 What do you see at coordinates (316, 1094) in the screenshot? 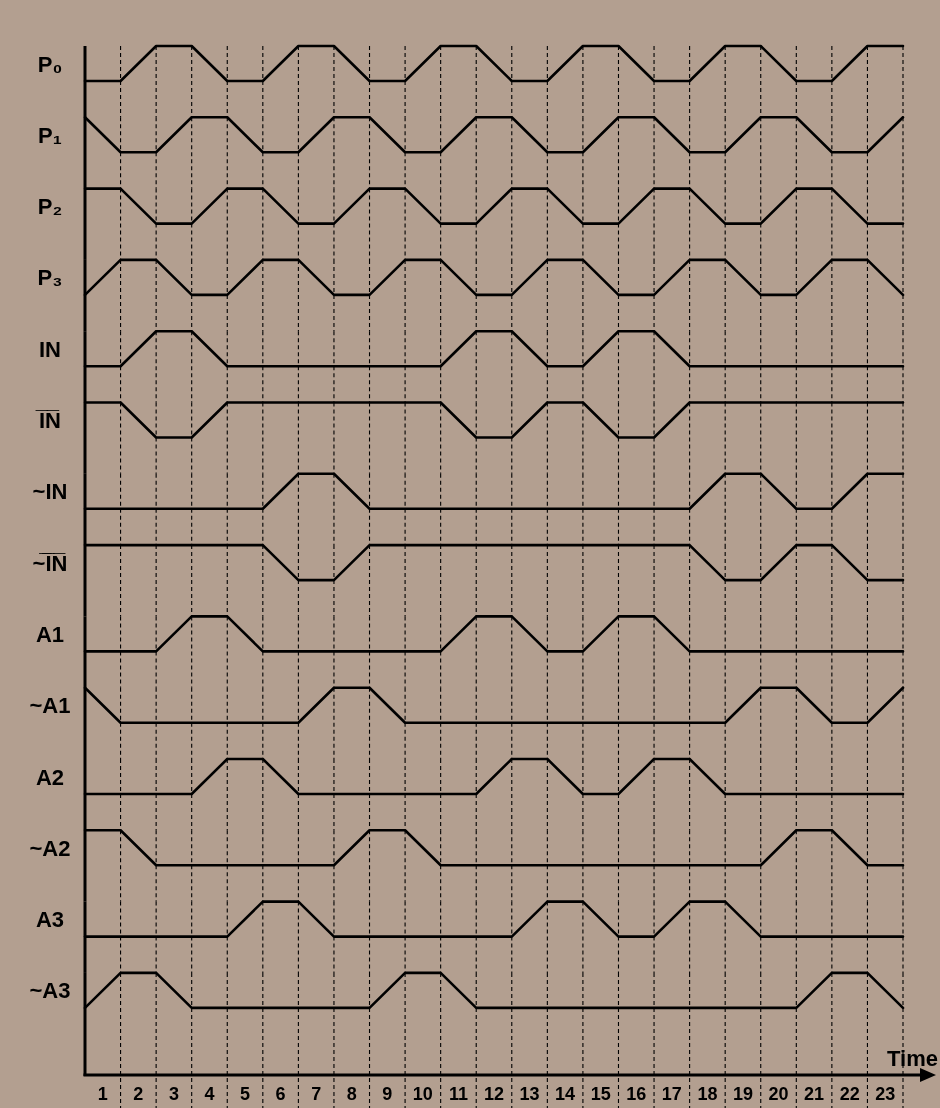
I see `x-tick-label: 7` at bounding box center [316, 1094].